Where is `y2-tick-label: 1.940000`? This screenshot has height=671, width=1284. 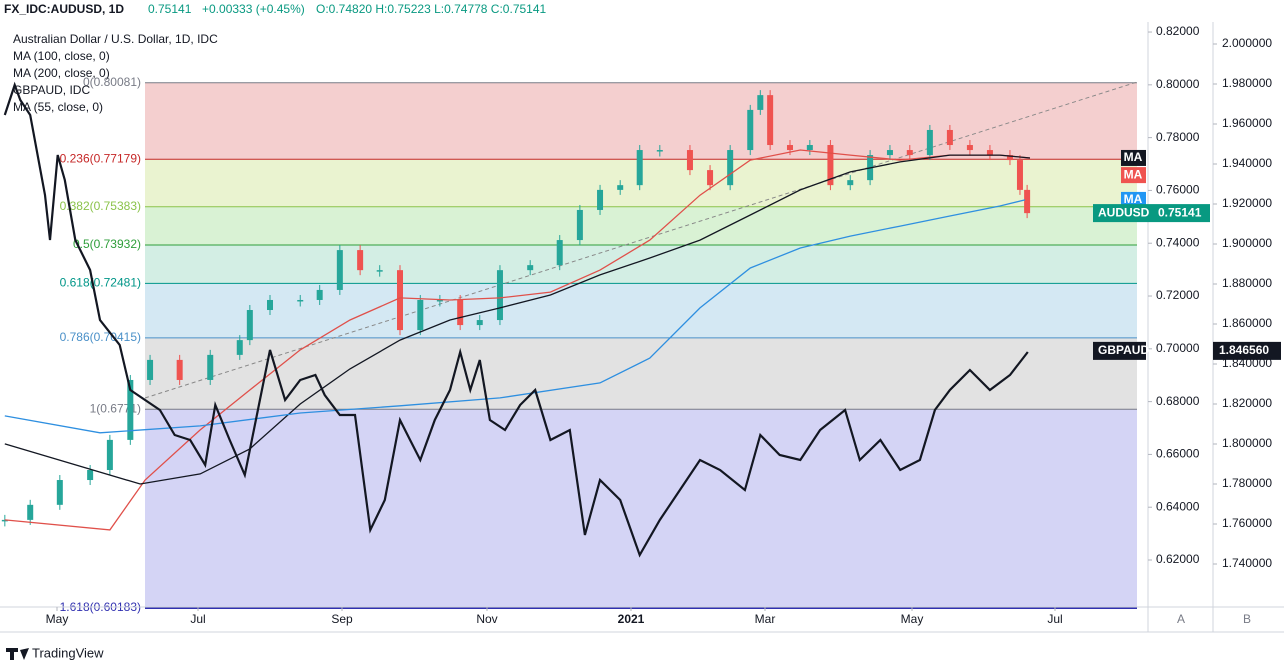 y2-tick-label: 1.940000 is located at coordinates (1247, 163).